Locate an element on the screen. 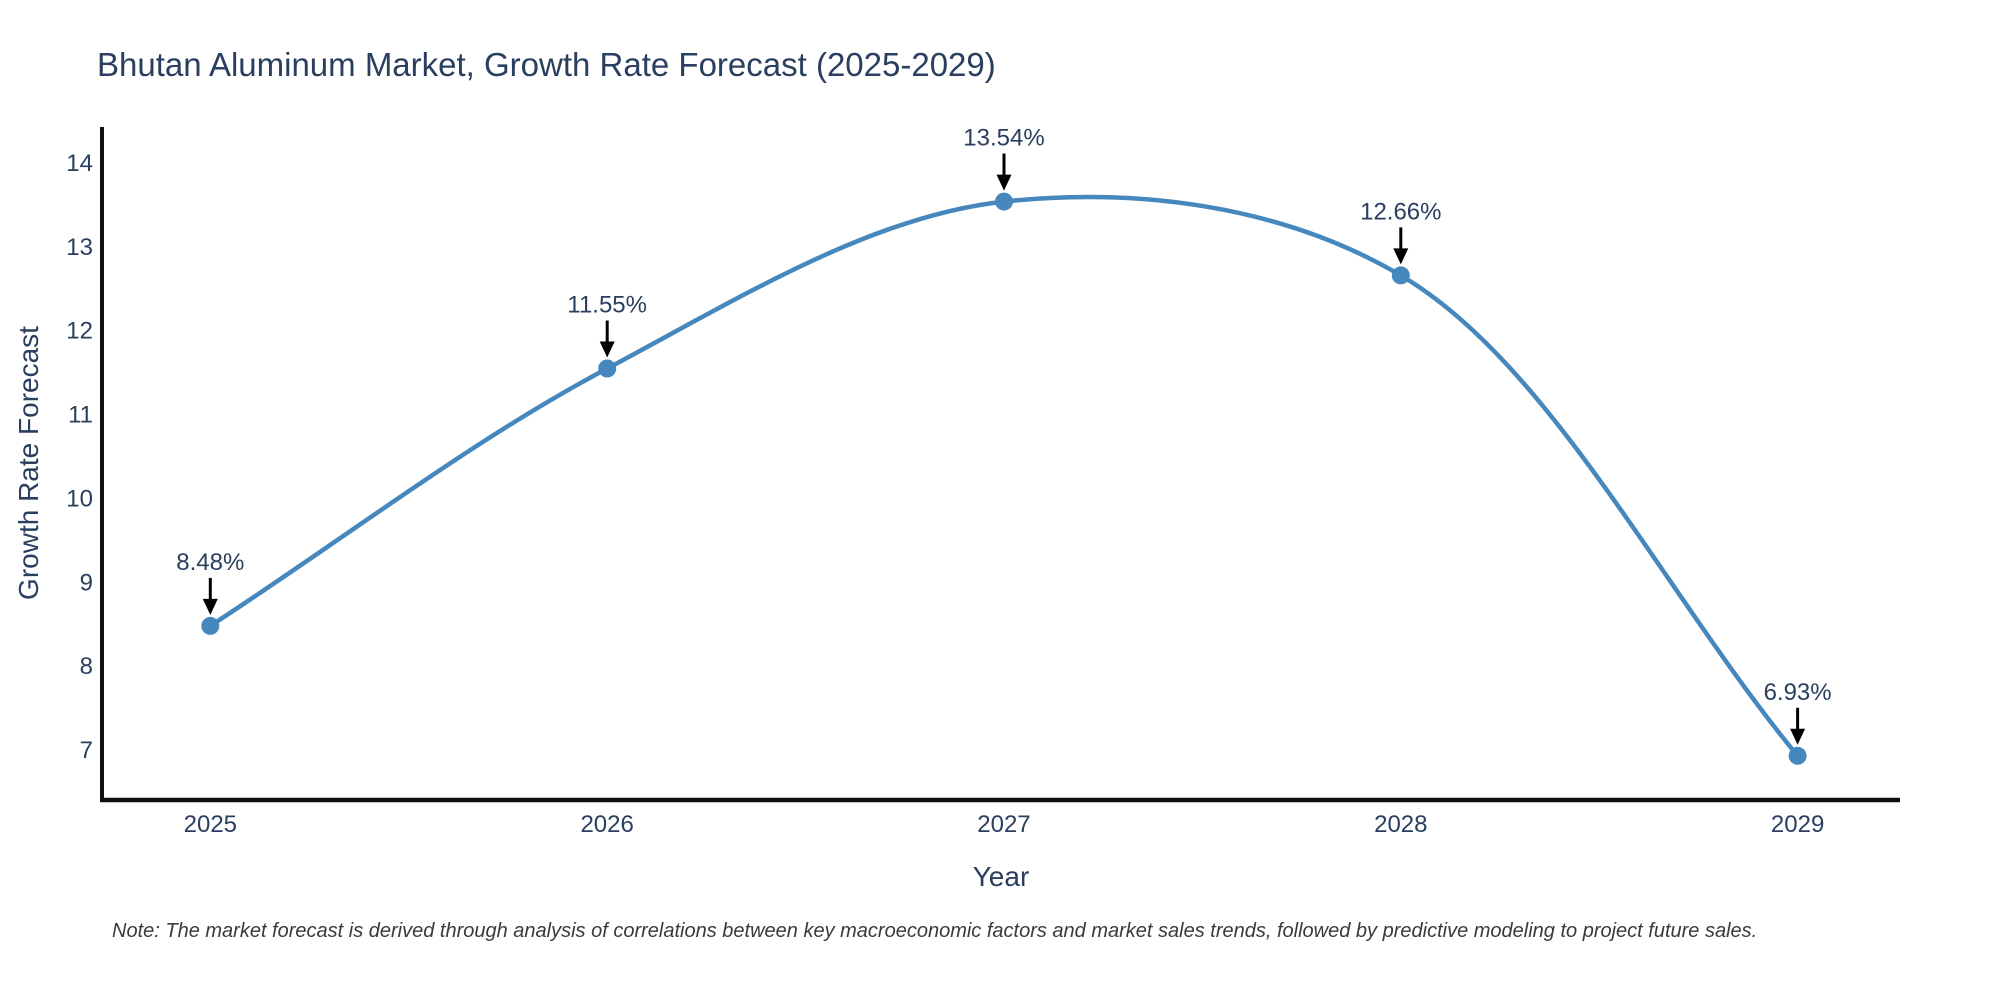  x-tick-label-2029: 2029 is located at coordinates (1797, 824).